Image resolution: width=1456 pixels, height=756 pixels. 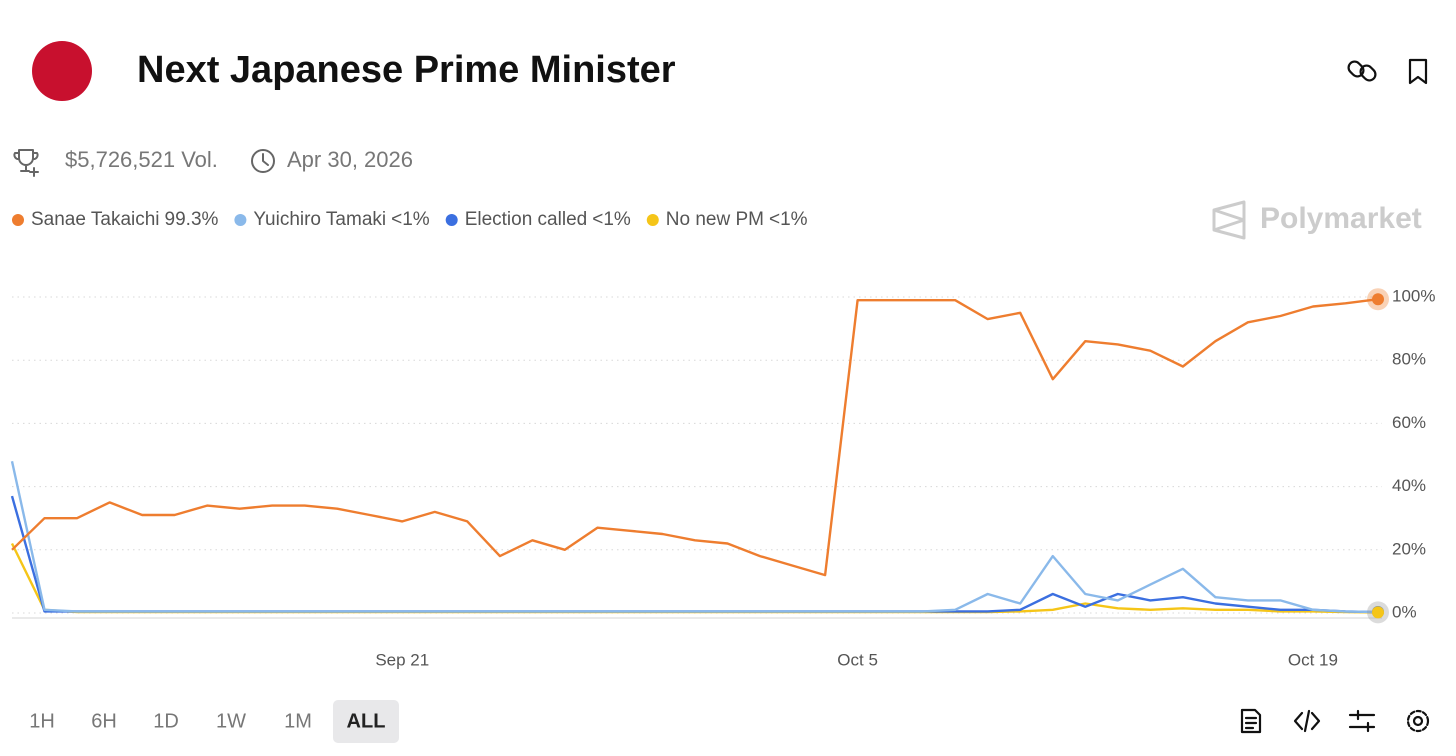 What do you see at coordinates (1362, 71) in the screenshot?
I see `link-button` at bounding box center [1362, 71].